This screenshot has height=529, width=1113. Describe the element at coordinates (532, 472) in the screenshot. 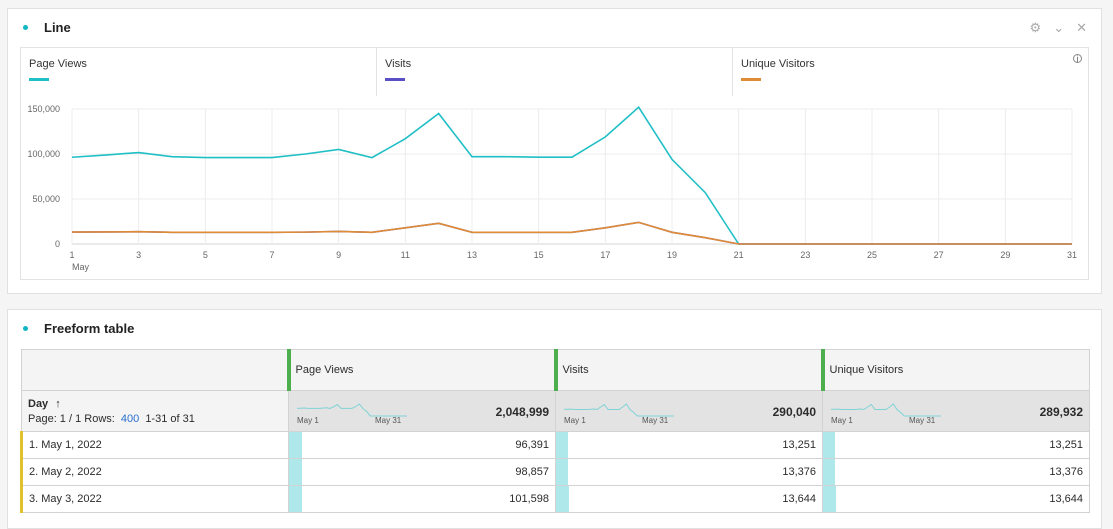

I see `cell-value: 98,857` at that location.